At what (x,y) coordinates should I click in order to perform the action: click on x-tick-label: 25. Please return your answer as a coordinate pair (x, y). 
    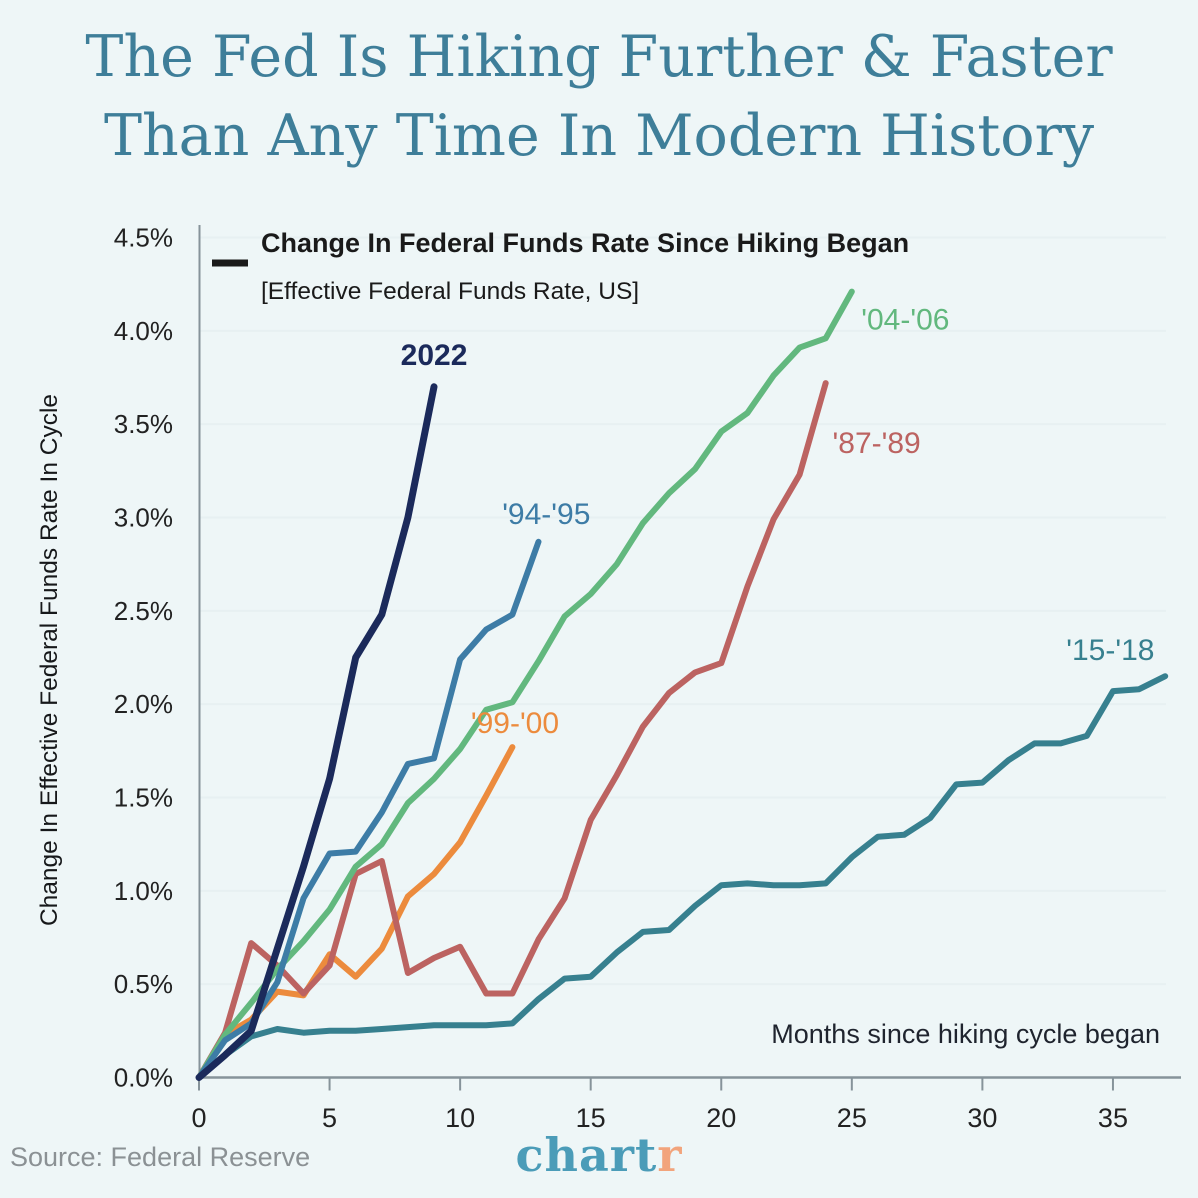
    Looking at the image, I should click on (852, 1118).